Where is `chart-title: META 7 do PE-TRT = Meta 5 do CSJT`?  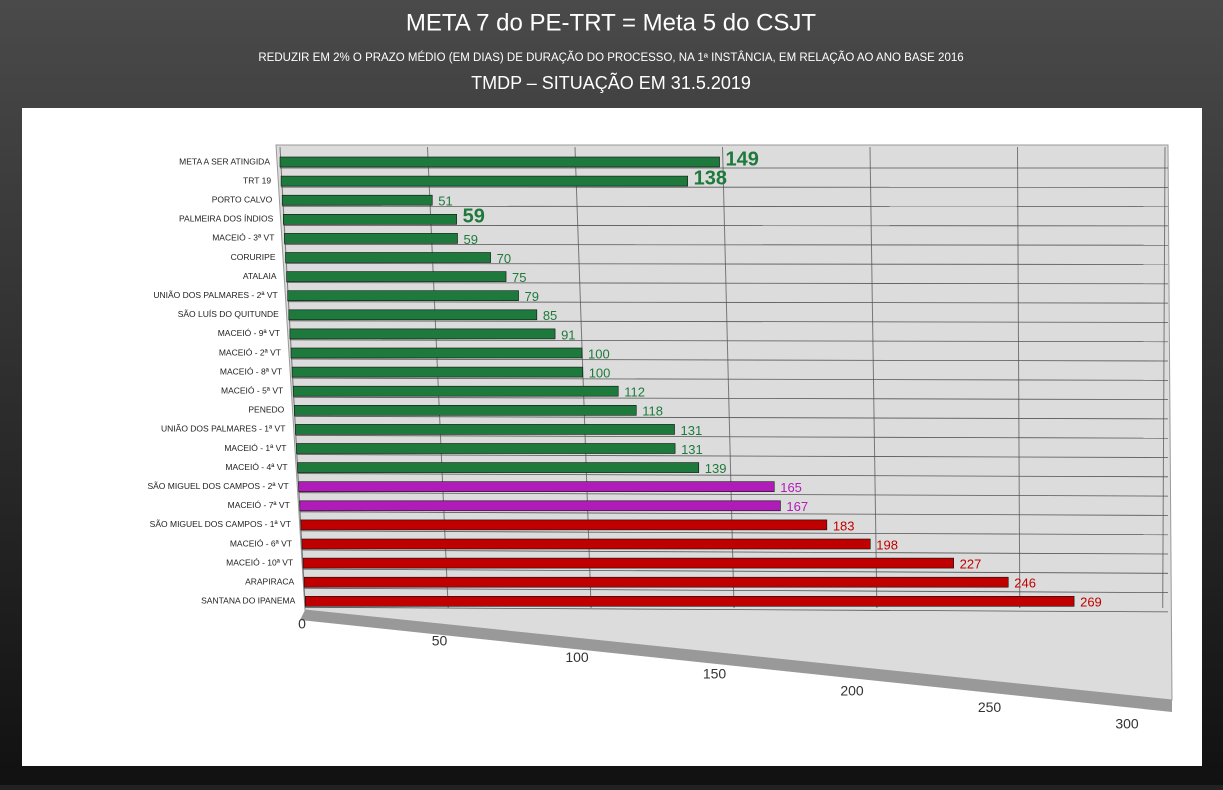
chart-title: META 7 do PE-TRT = Meta 5 do CSJT is located at coordinates (611, 22).